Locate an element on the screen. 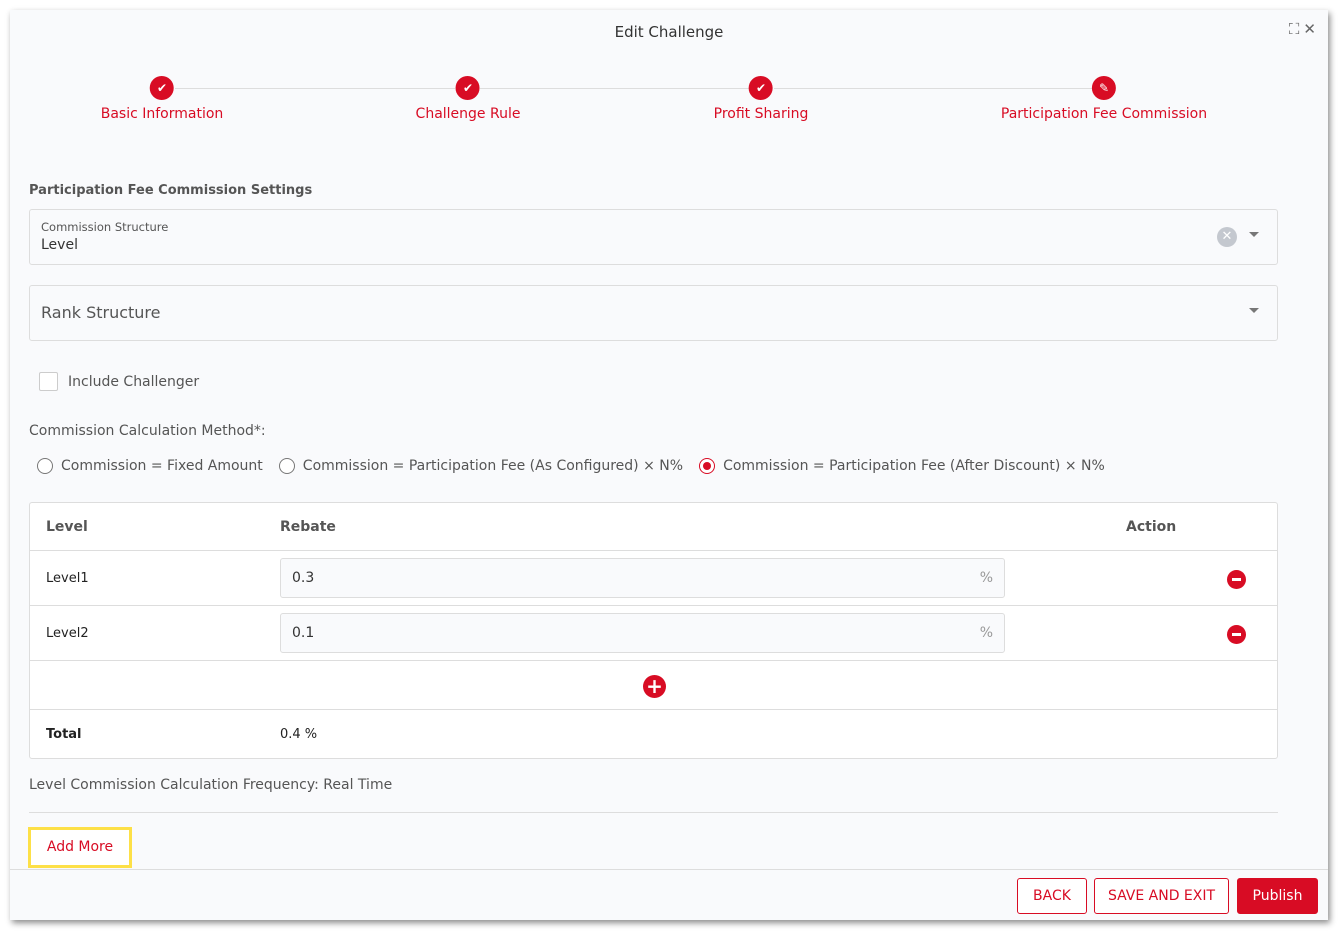 Image resolution: width=1338 pixels, height=931 pixels. include-challenger-checkbox: Include Challenger is located at coordinates (119, 381).